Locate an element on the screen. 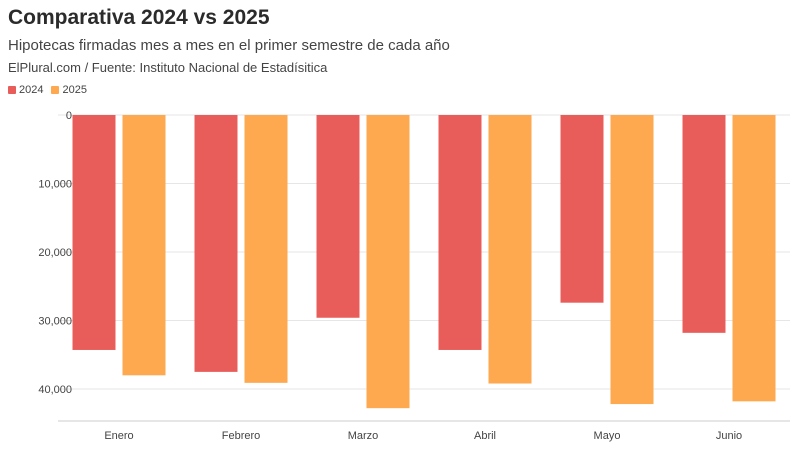 The width and height of the screenshot is (800, 450). chart-title: Comparativa 2024 vs 2025 is located at coordinates (139, 17).